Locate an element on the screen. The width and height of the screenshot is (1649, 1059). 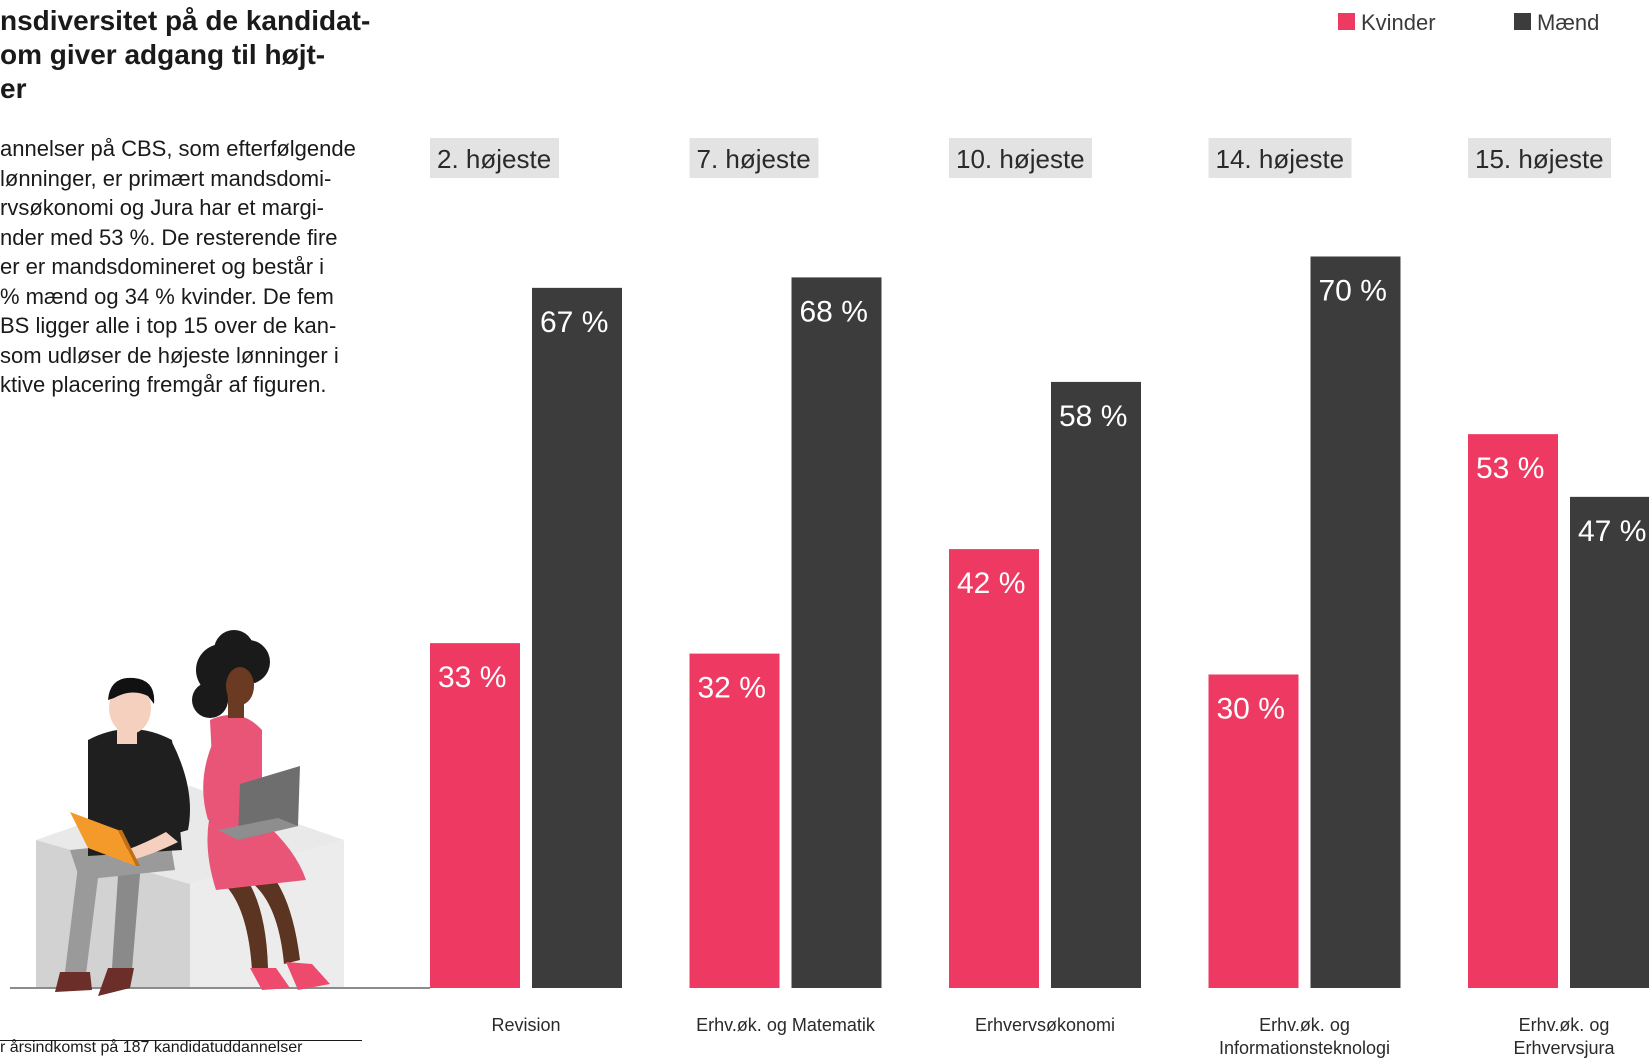
bar-value-label-maend: 70 % is located at coordinates (1353, 291).